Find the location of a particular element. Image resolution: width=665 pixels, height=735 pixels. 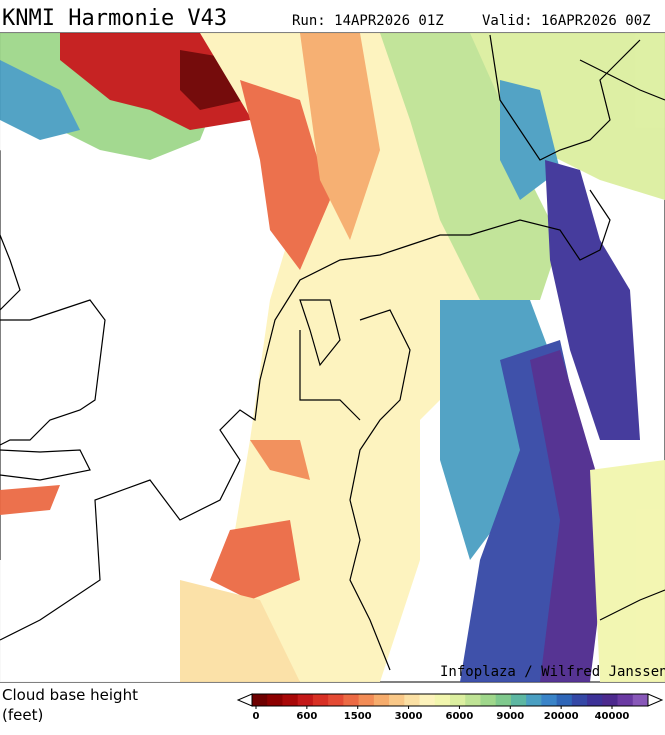

colorbar-tick-label: 0 is located at coordinates (256, 716).